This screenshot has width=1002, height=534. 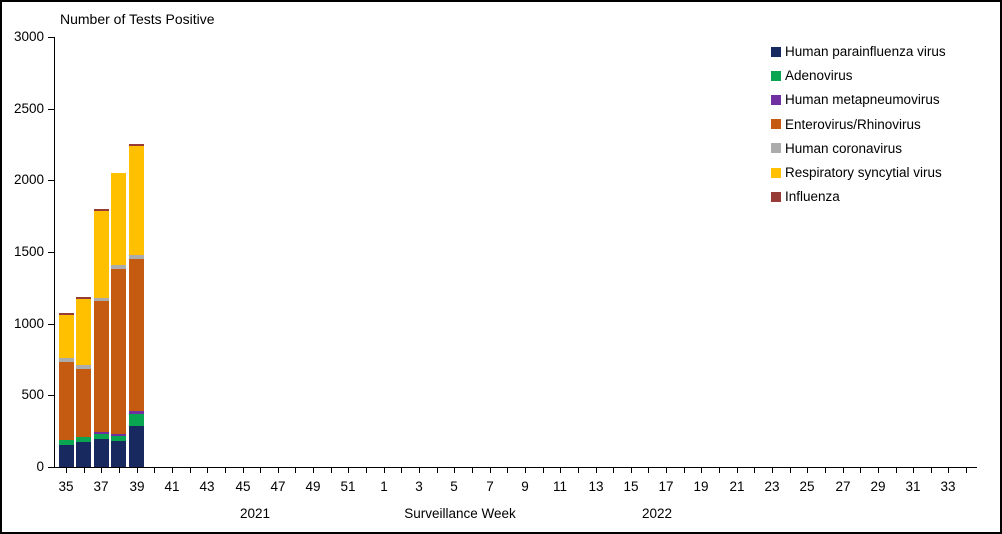 I want to click on x-tick-label: 31, so click(x=913, y=486).